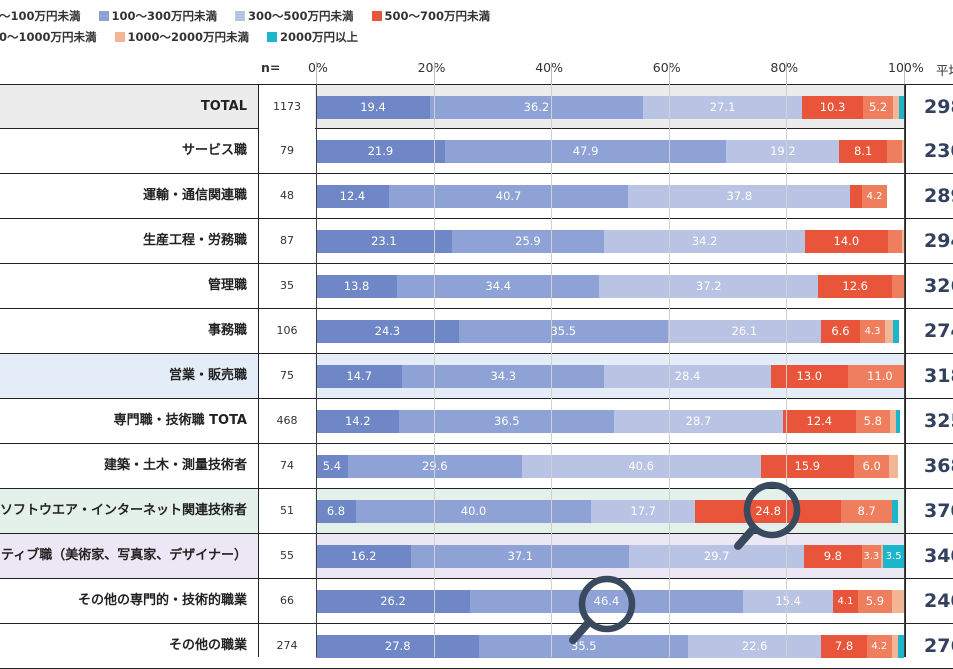 Image resolution: width=953 pixels, height=669 pixels. What do you see at coordinates (874, 196) in the screenshot?
I see `bar-segment: 4.2` at bounding box center [874, 196].